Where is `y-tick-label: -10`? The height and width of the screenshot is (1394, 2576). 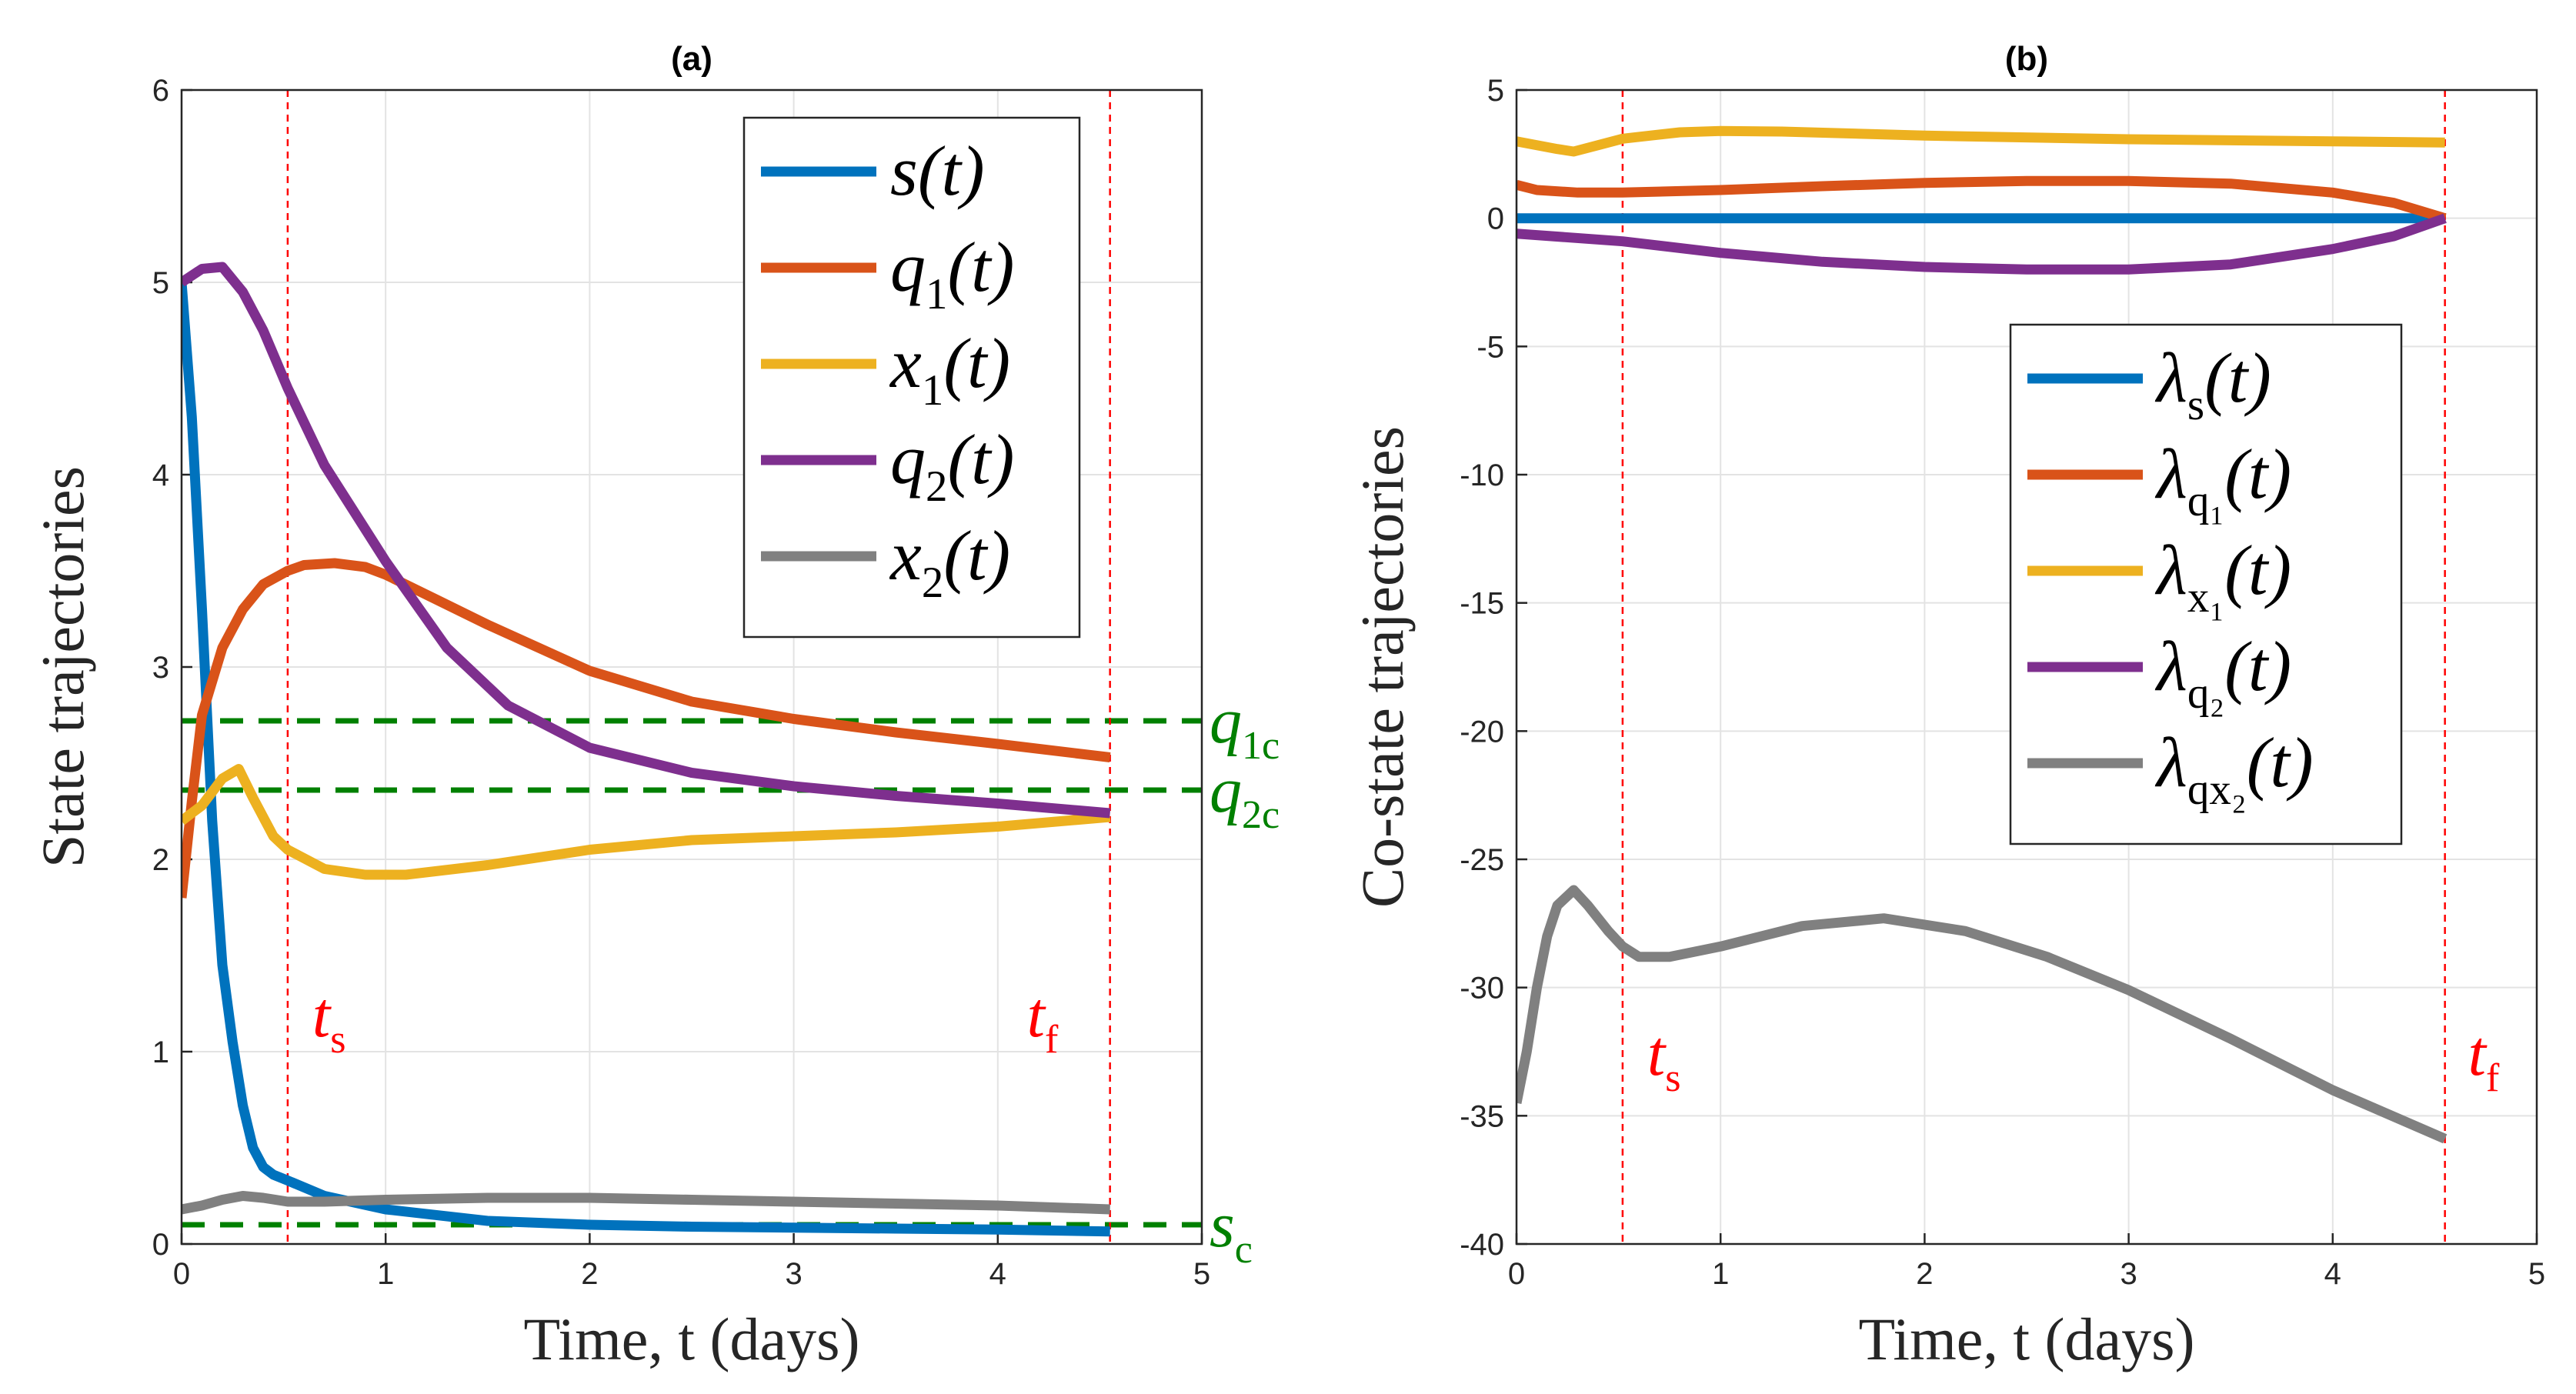
y-tick-label: -10 is located at coordinates (1482, 475).